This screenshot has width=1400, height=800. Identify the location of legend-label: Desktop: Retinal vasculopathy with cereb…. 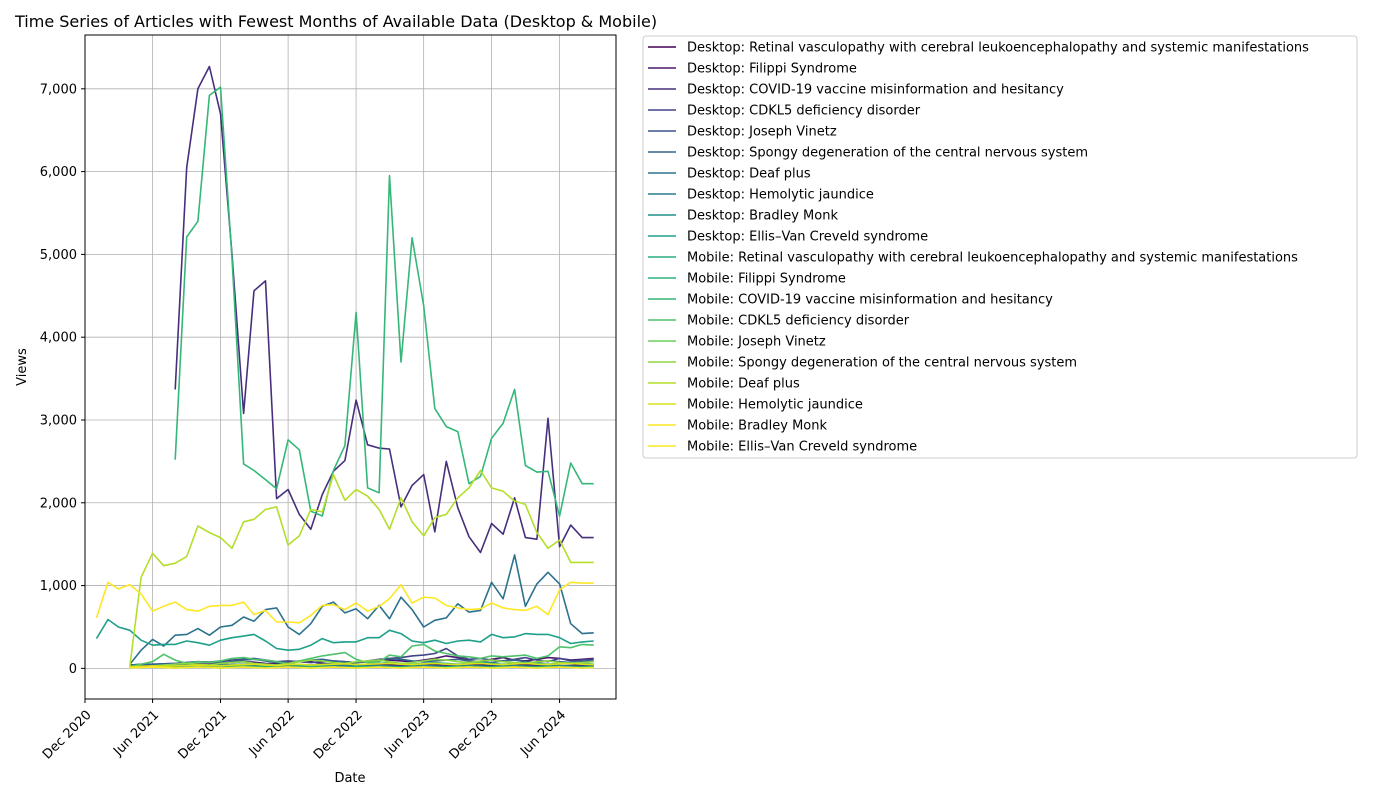
(998, 48).